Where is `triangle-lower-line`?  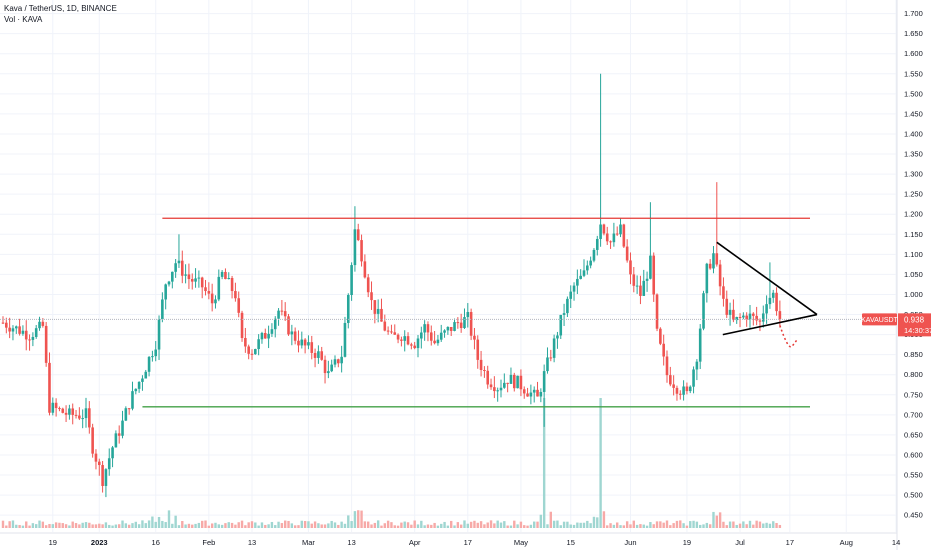 triangle-lower-line is located at coordinates (770, 324).